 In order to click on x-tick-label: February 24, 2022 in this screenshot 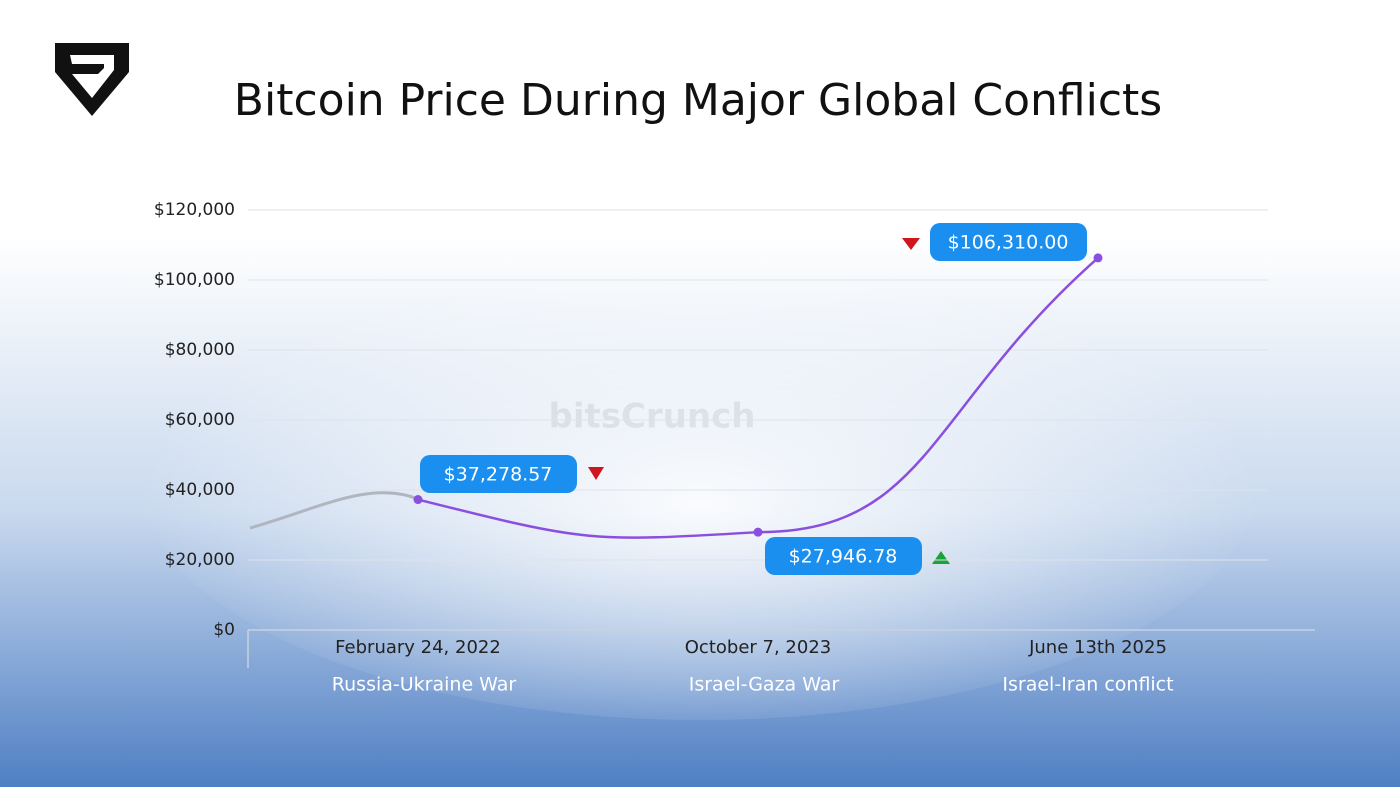, I will do `click(418, 647)`.